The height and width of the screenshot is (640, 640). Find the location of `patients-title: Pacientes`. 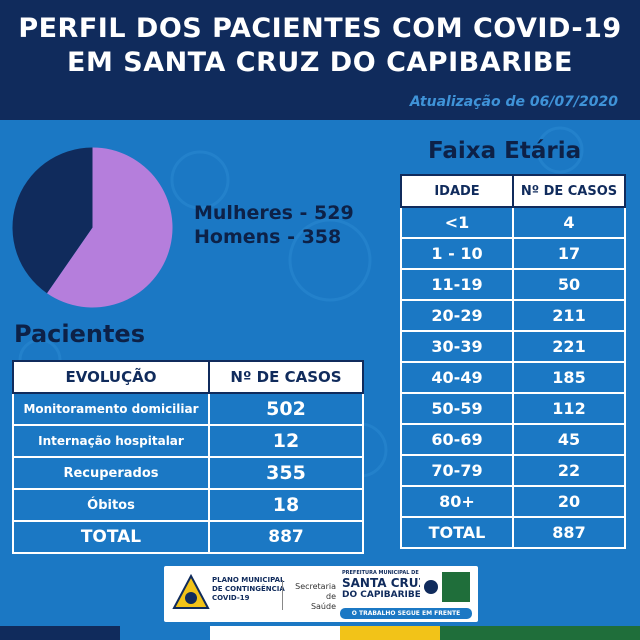

patients-title: Pacientes is located at coordinates (79, 334).